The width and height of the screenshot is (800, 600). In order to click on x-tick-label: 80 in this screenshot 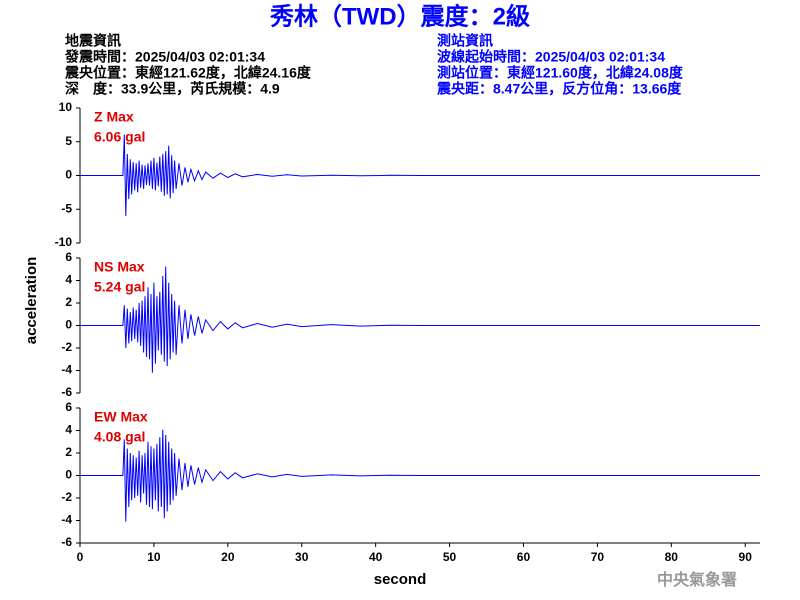, I will do `click(672, 557)`.